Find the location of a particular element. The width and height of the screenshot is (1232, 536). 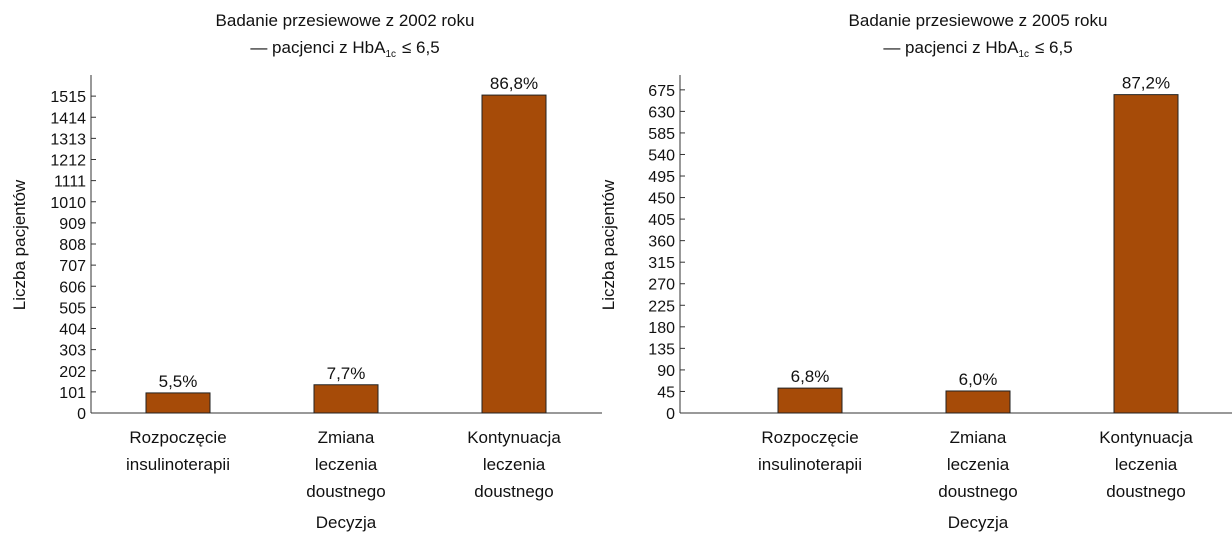

y-tick-label: 540 is located at coordinates (661, 155).